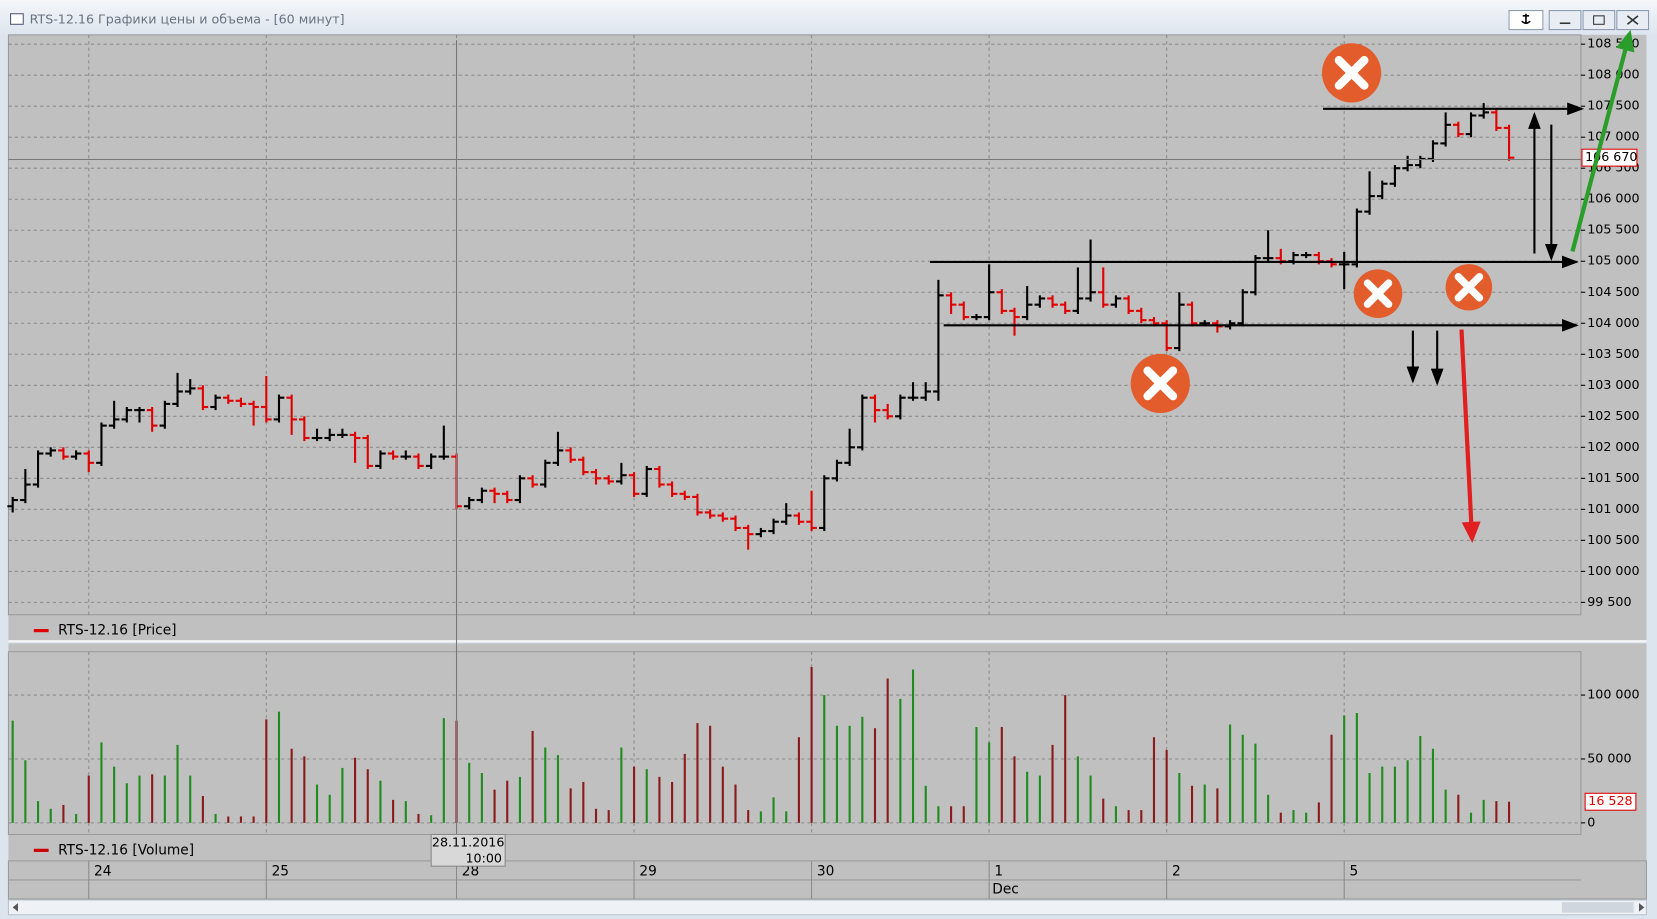 The width and height of the screenshot is (1657, 919). What do you see at coordinates (1613, 229) in the screenshot?
I see `y-tick-label: 105 500` at bounding box center [1613, 229].